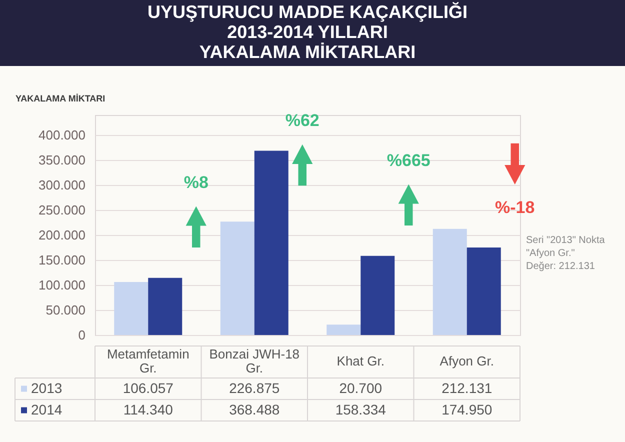  Describe the element at coordinates (254, 388) in the screenshot. I see `data-label: 226.875` at that location.